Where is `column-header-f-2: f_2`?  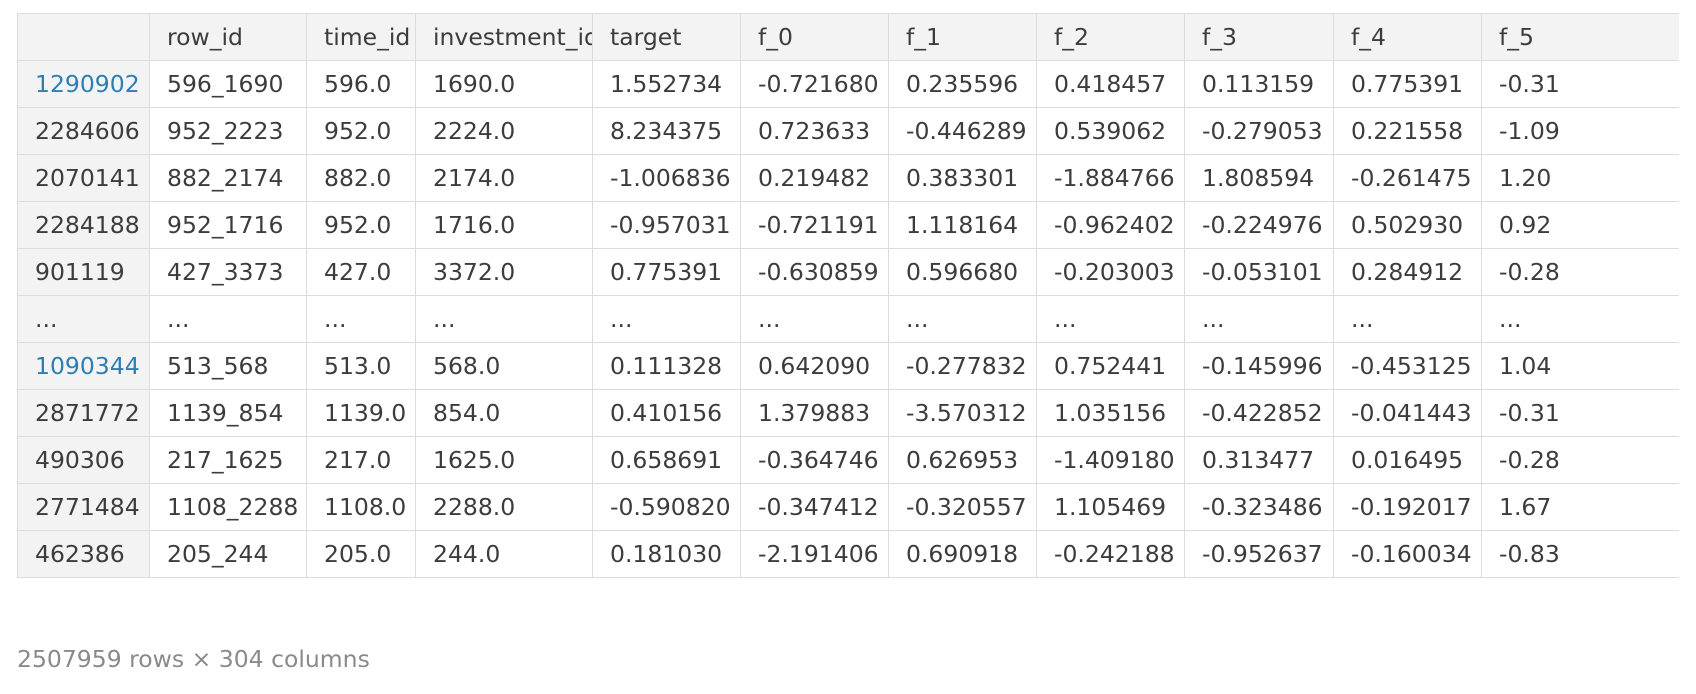 column-header-f-2: f_2 is located at coordinates (1110, 37).